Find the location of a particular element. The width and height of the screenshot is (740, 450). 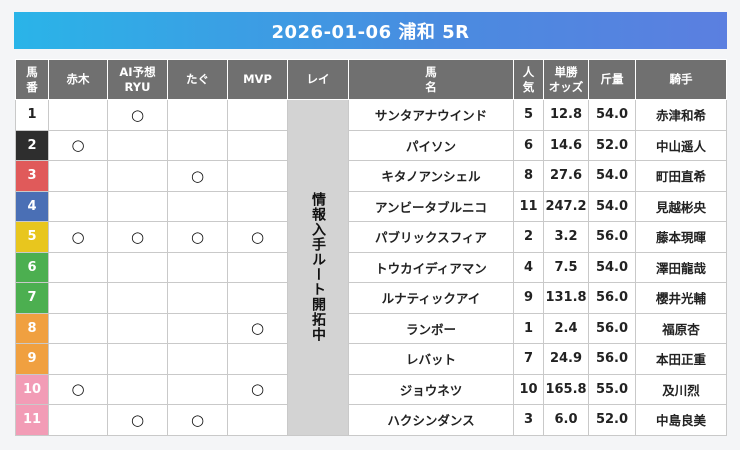

horse-number-cell: 9 is located at coordinates (32, 359).